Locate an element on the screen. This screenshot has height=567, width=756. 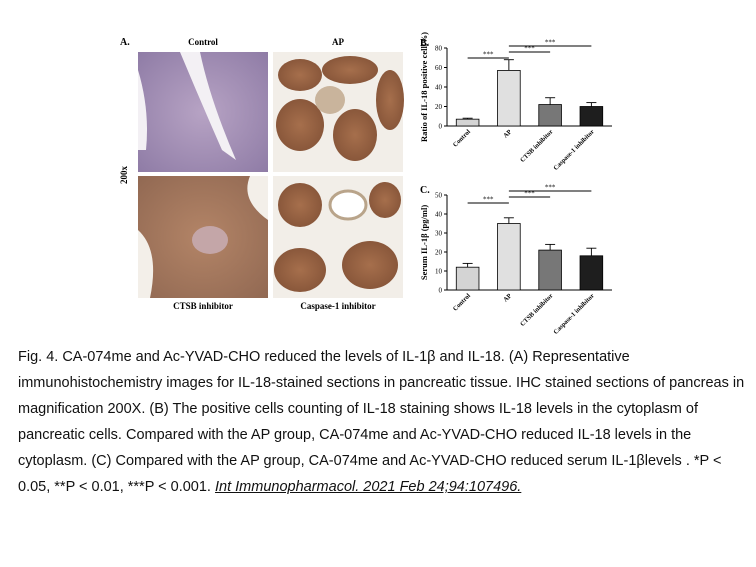
panel-label: B. is located at coordinates (425, 43).